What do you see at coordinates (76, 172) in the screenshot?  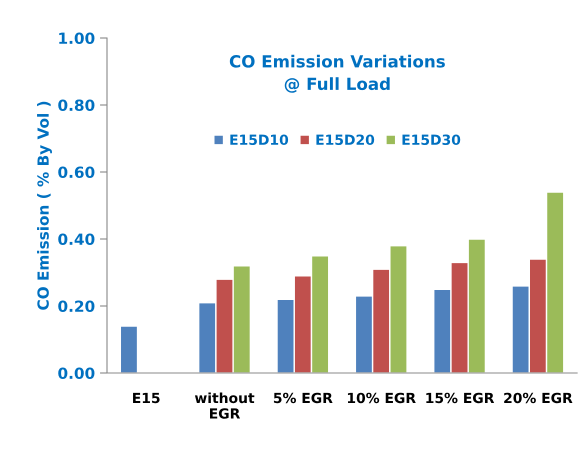 I see `y-tick-label: 0.60` at bounding box center [76, 172].